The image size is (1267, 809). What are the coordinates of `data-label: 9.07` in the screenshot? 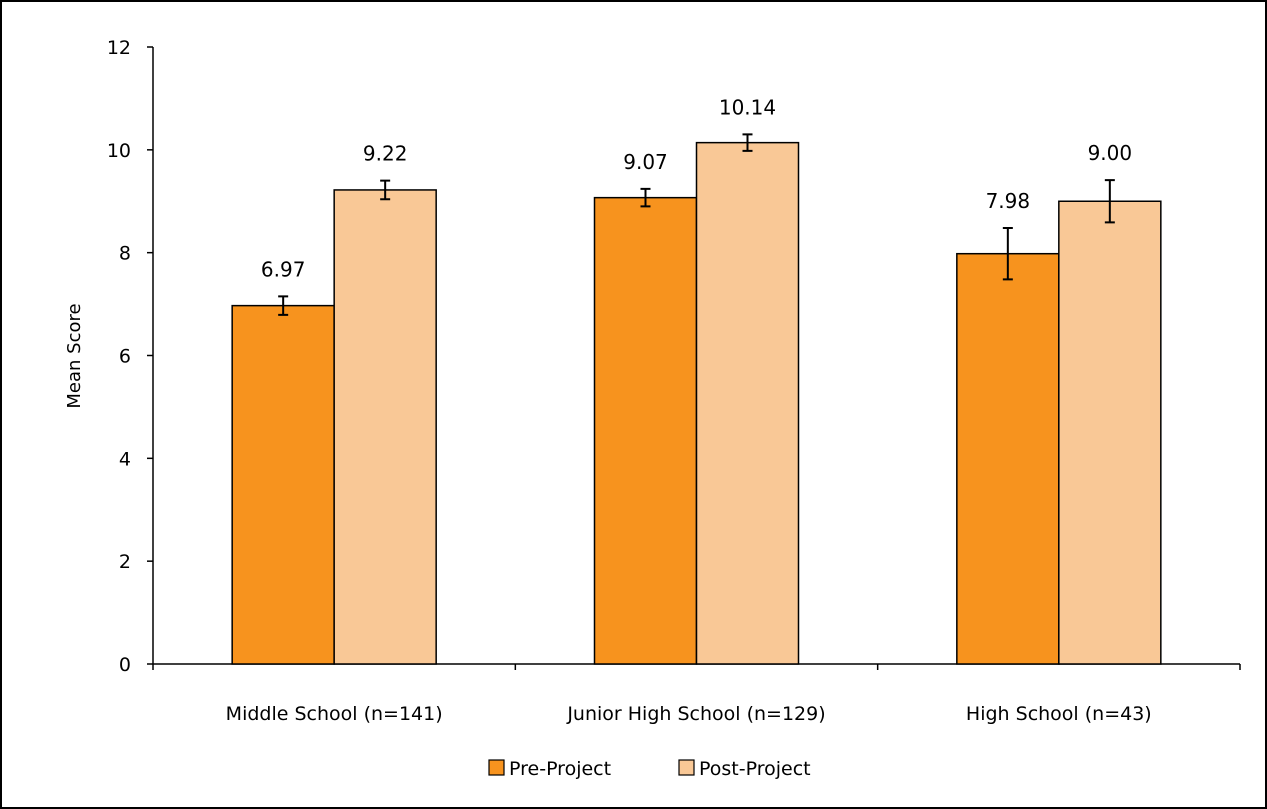 It's located at (645, 162).